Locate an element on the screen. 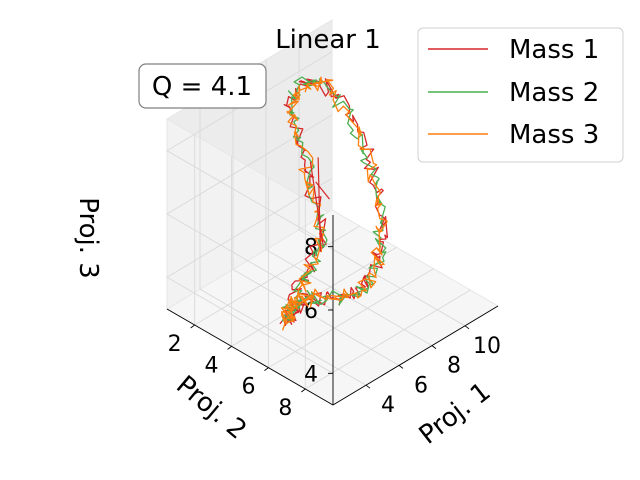  x-tick-label: 8 is located at coordinates (454, 366).